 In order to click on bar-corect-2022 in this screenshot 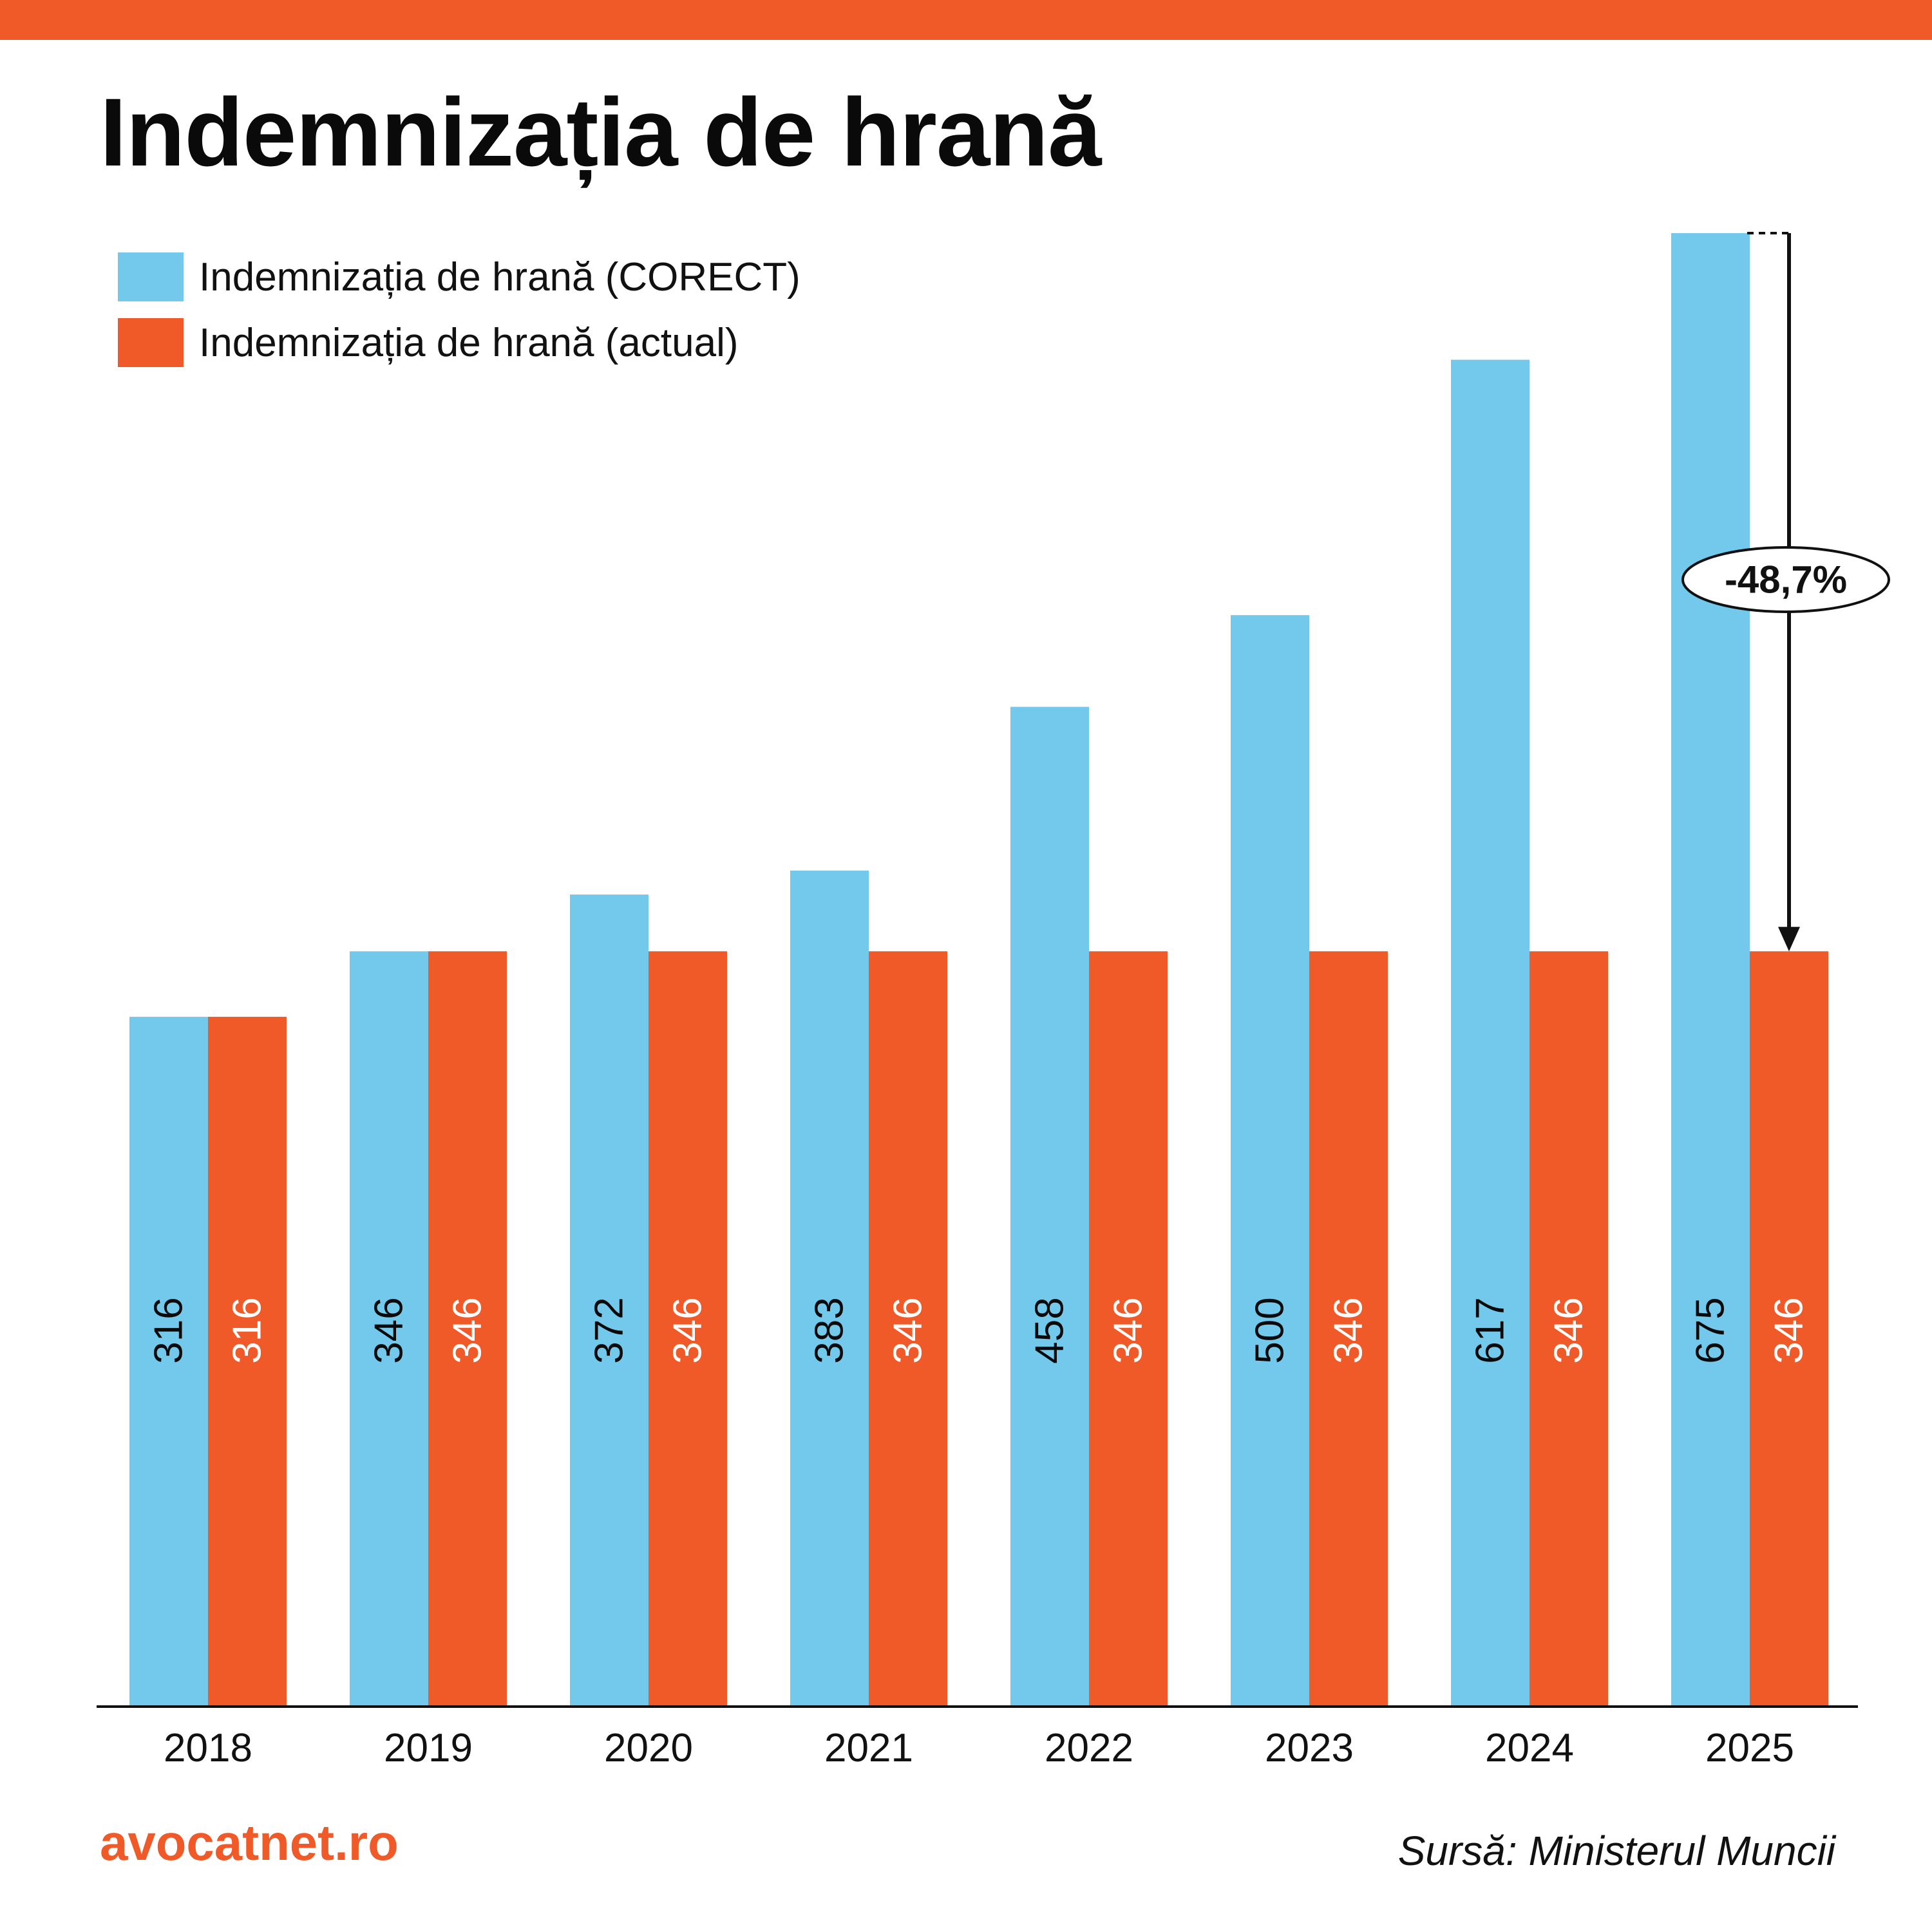, I will do `click(1049, 1206)`.